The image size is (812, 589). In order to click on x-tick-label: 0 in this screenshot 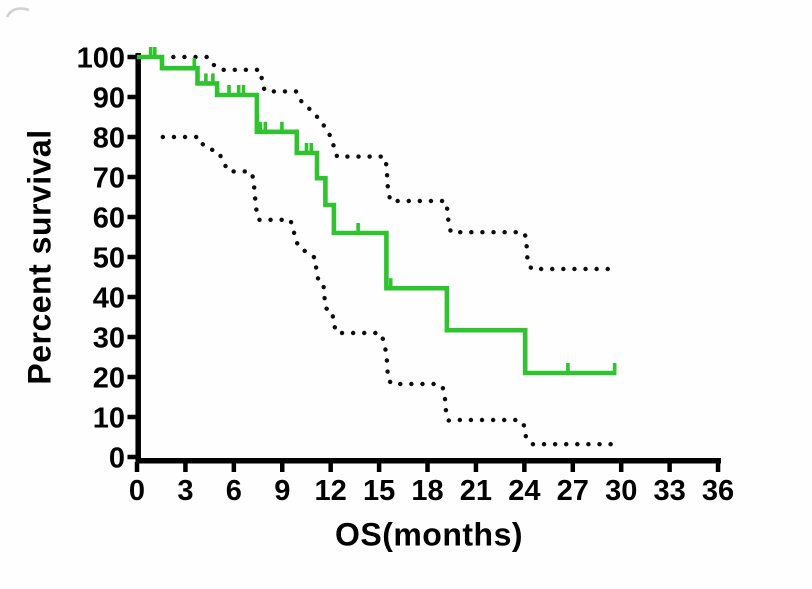, I will do `click(137, 491)`.